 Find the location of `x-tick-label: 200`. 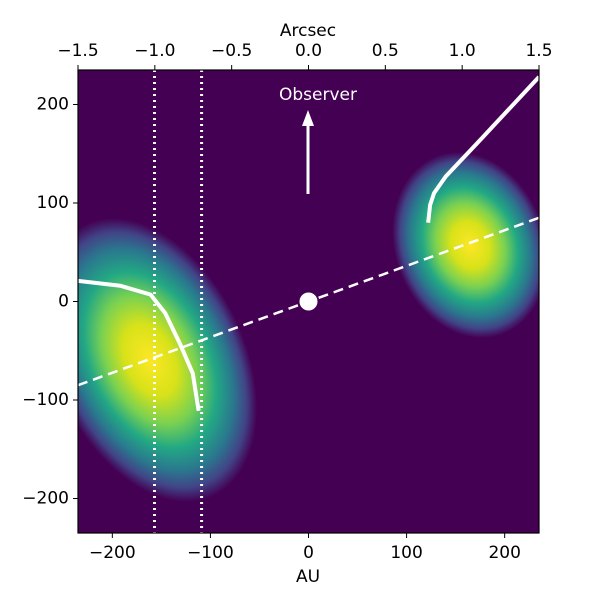

x-tick-label: 200 is located at coordinates (504, 553).